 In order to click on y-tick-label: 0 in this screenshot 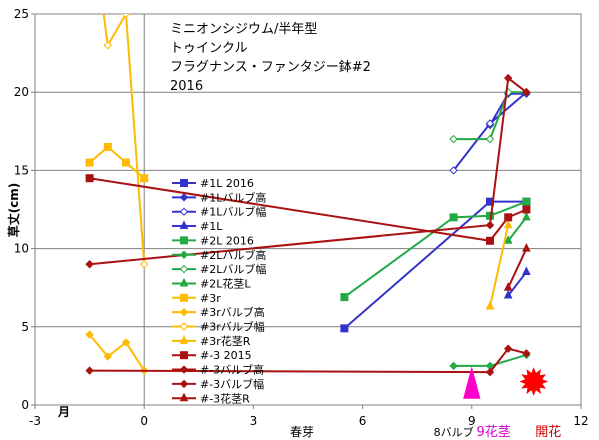, I will do `click(25, 405)`.